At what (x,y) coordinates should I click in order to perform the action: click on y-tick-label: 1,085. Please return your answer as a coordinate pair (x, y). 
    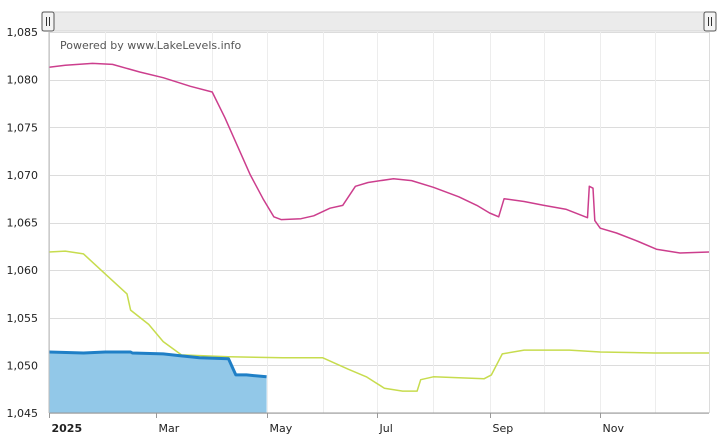
    Looking at the image, I should click on (23, 32).